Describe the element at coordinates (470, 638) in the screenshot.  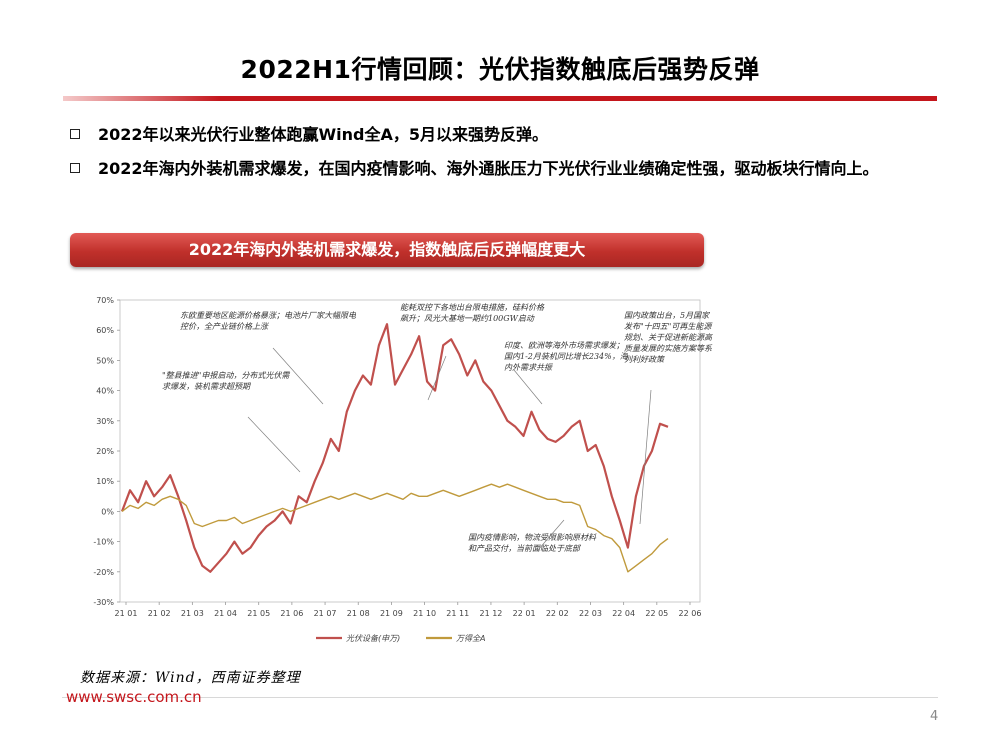
I see `legend-label: 万得全A` at that location.